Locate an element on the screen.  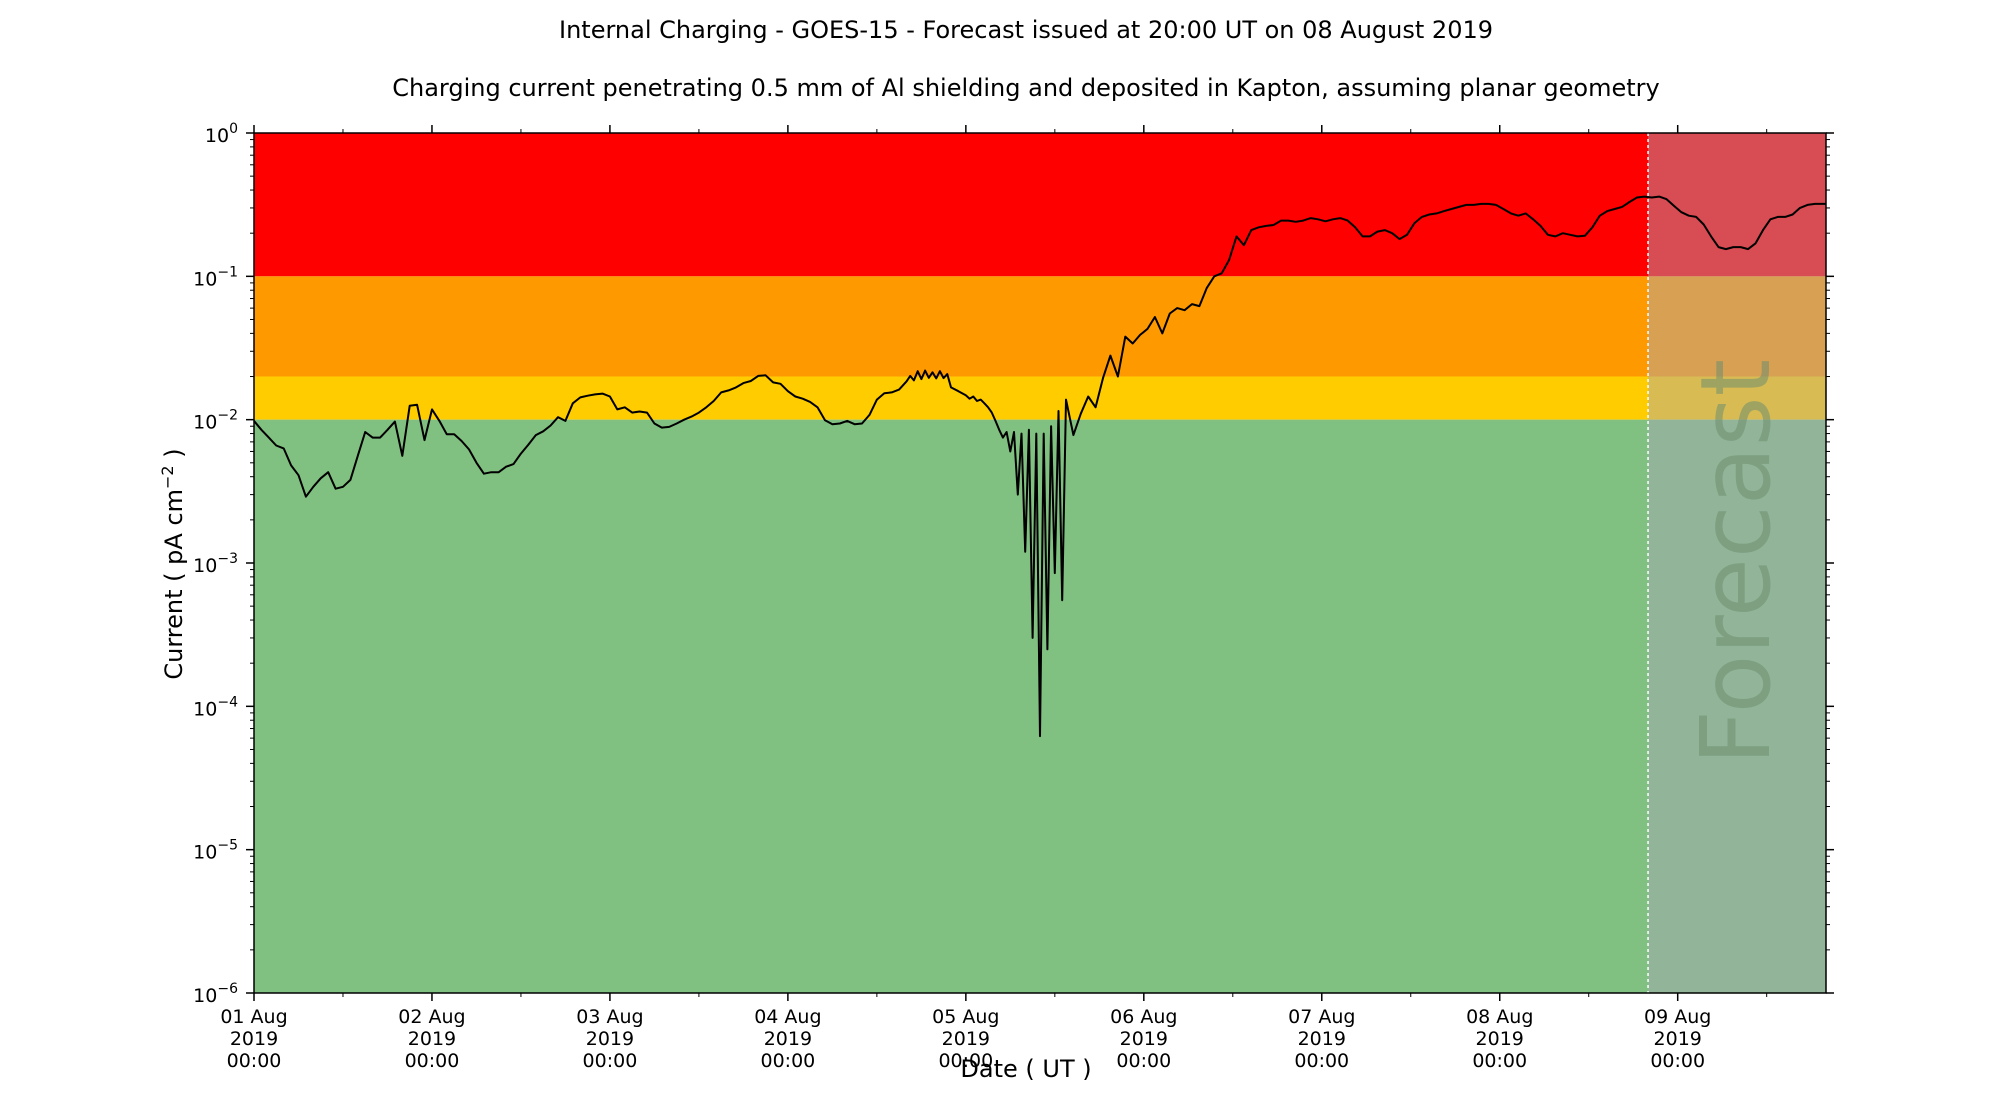
y-axis-label: Current ( pA cm−2 ) is located at coordinates (173, 563).